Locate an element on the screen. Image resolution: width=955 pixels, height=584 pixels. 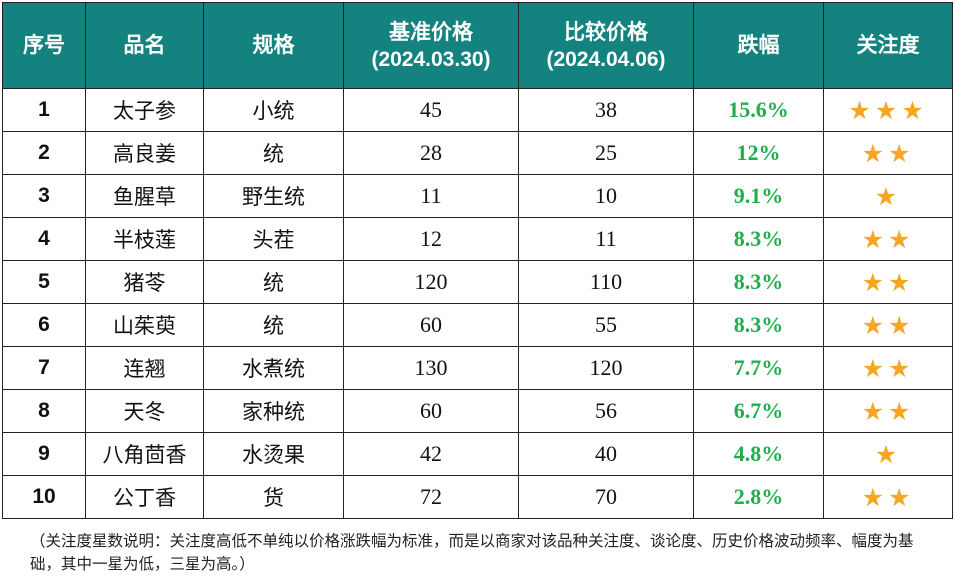
row-name: 猪苓 is located at coordinates (144, 282).